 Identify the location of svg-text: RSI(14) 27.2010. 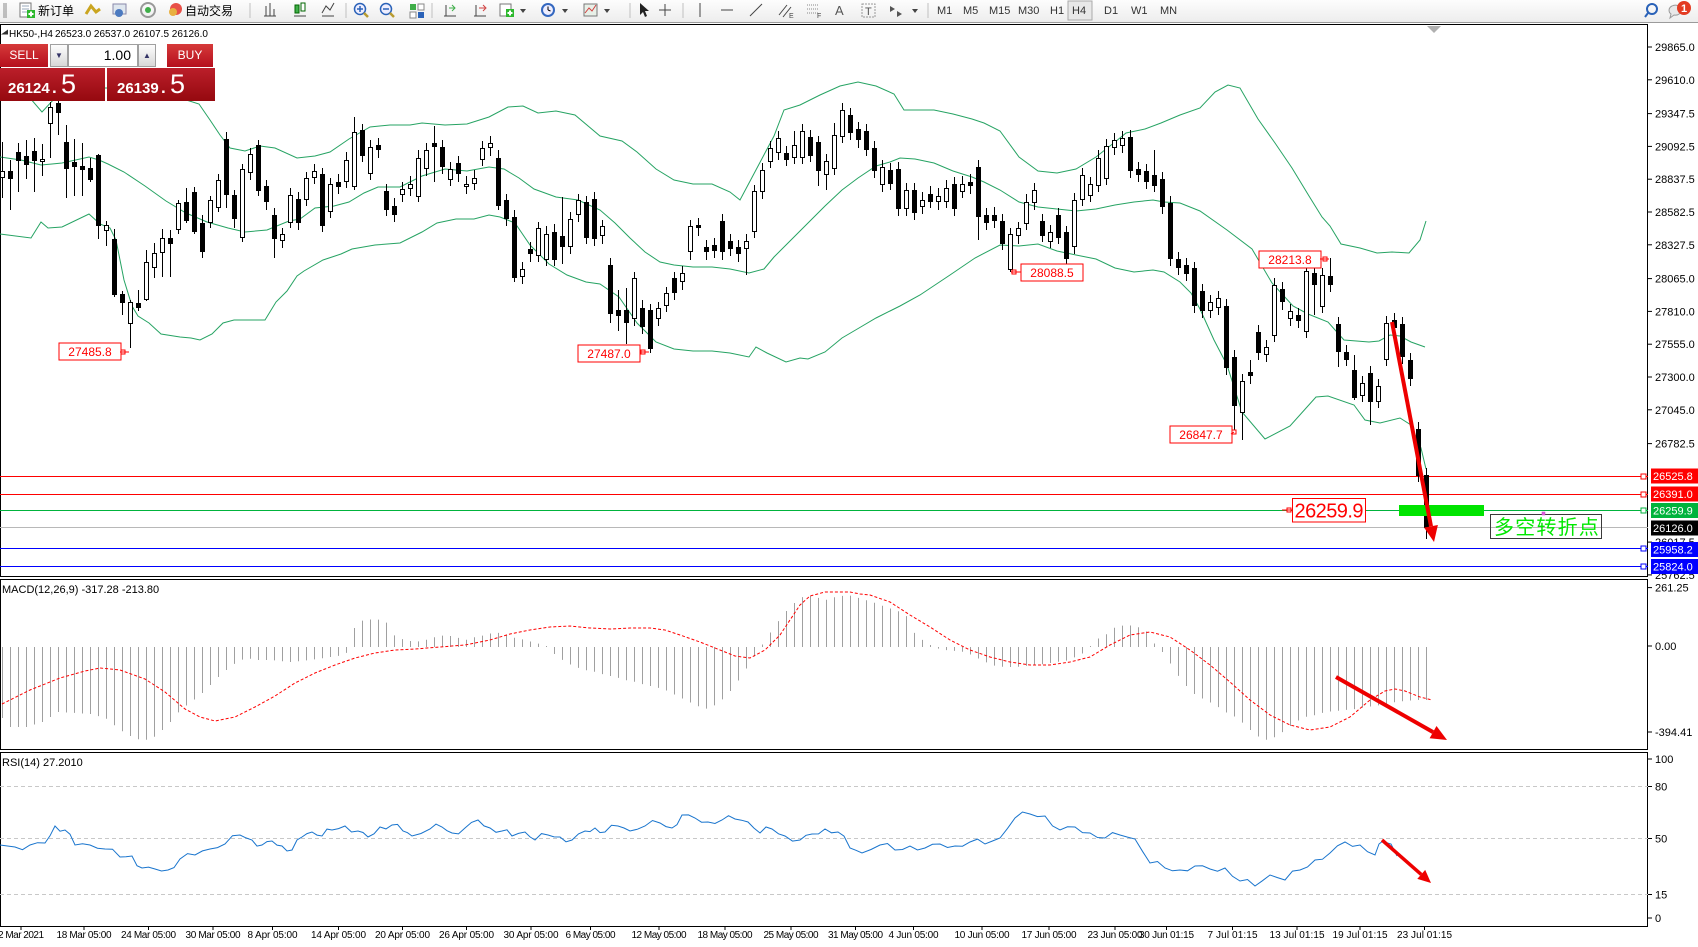
(42, 763).